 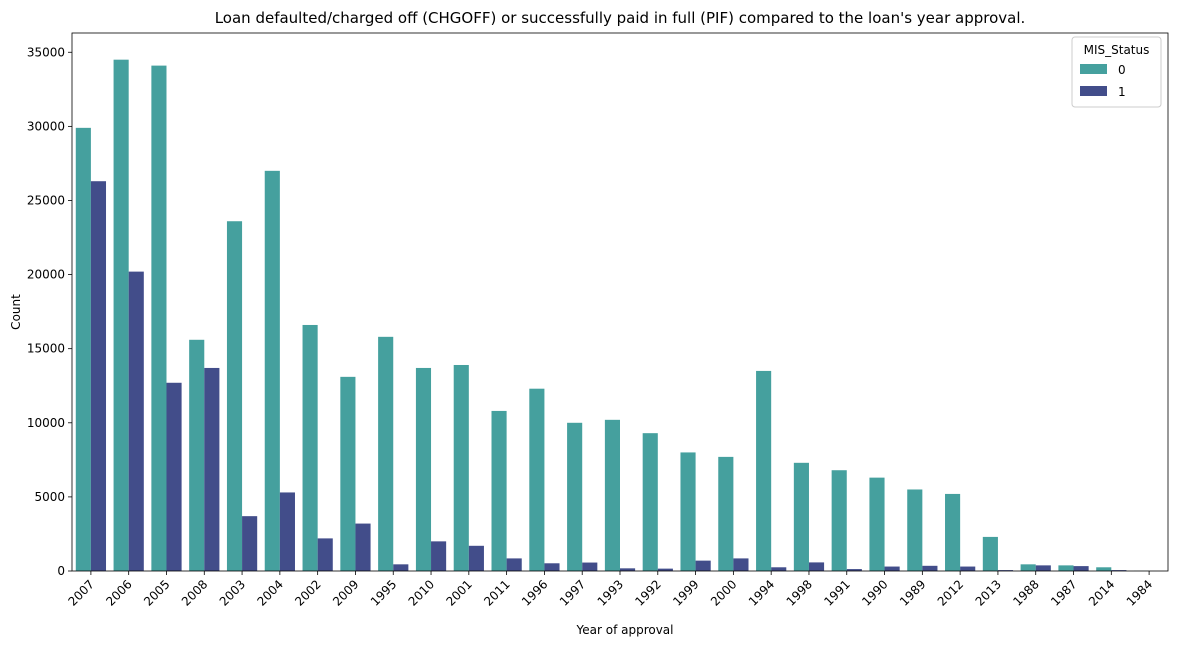 What do you see at coordinates (46, 349) in the screenshot?
I see `y-tick-label-15000: 15000` at bounding box center [46, 349].